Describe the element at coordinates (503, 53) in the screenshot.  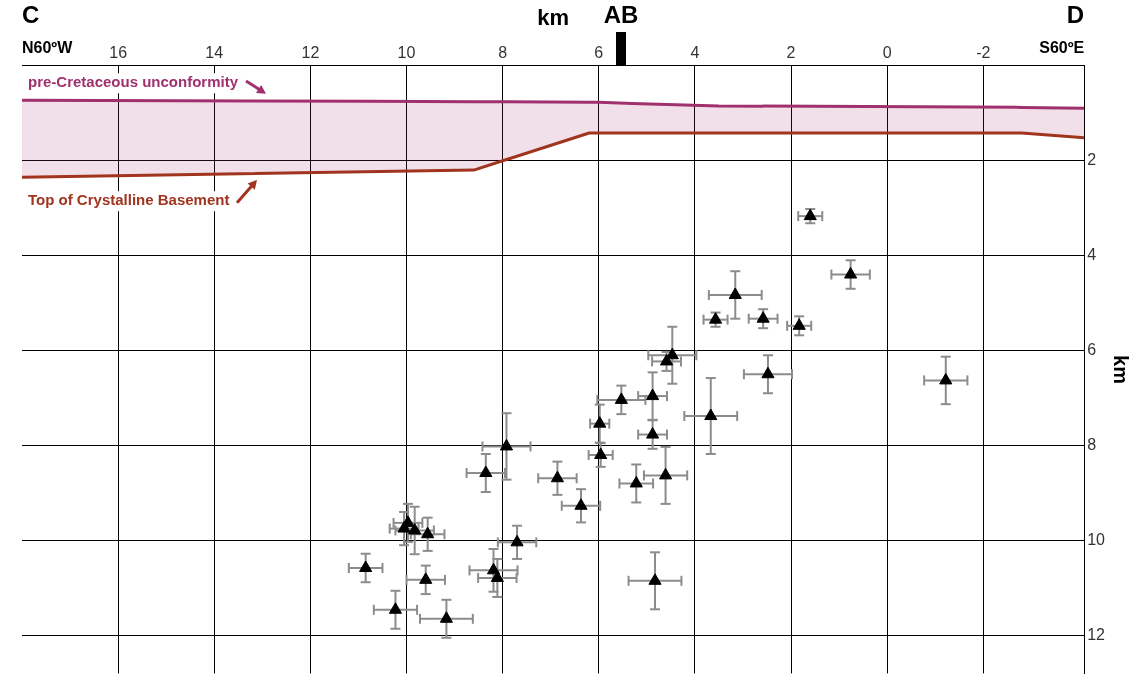
I see `x-tick-label: 8` at that location.